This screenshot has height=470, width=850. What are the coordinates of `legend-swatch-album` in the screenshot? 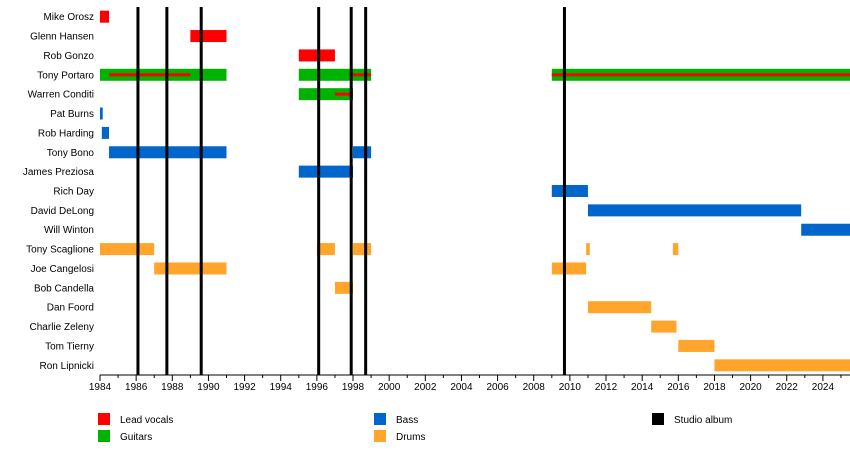 It's located at (658, 419).